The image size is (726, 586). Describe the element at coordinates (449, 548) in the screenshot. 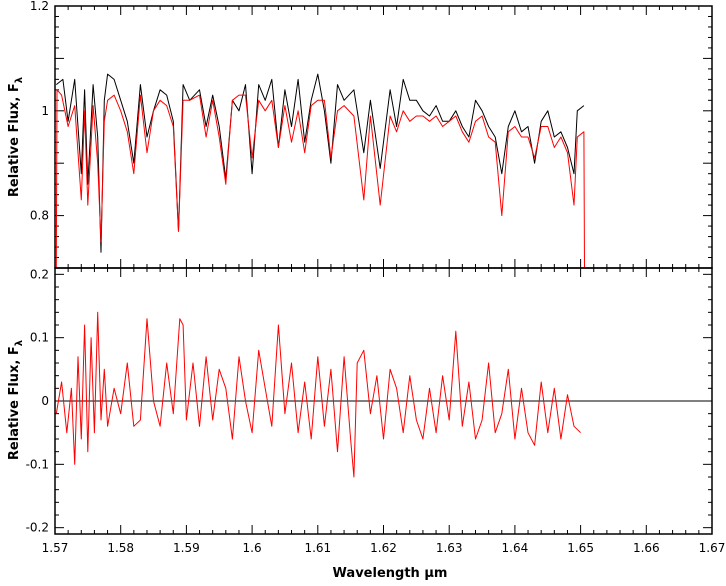

I see `x-tick-label: 1.63` at that location.